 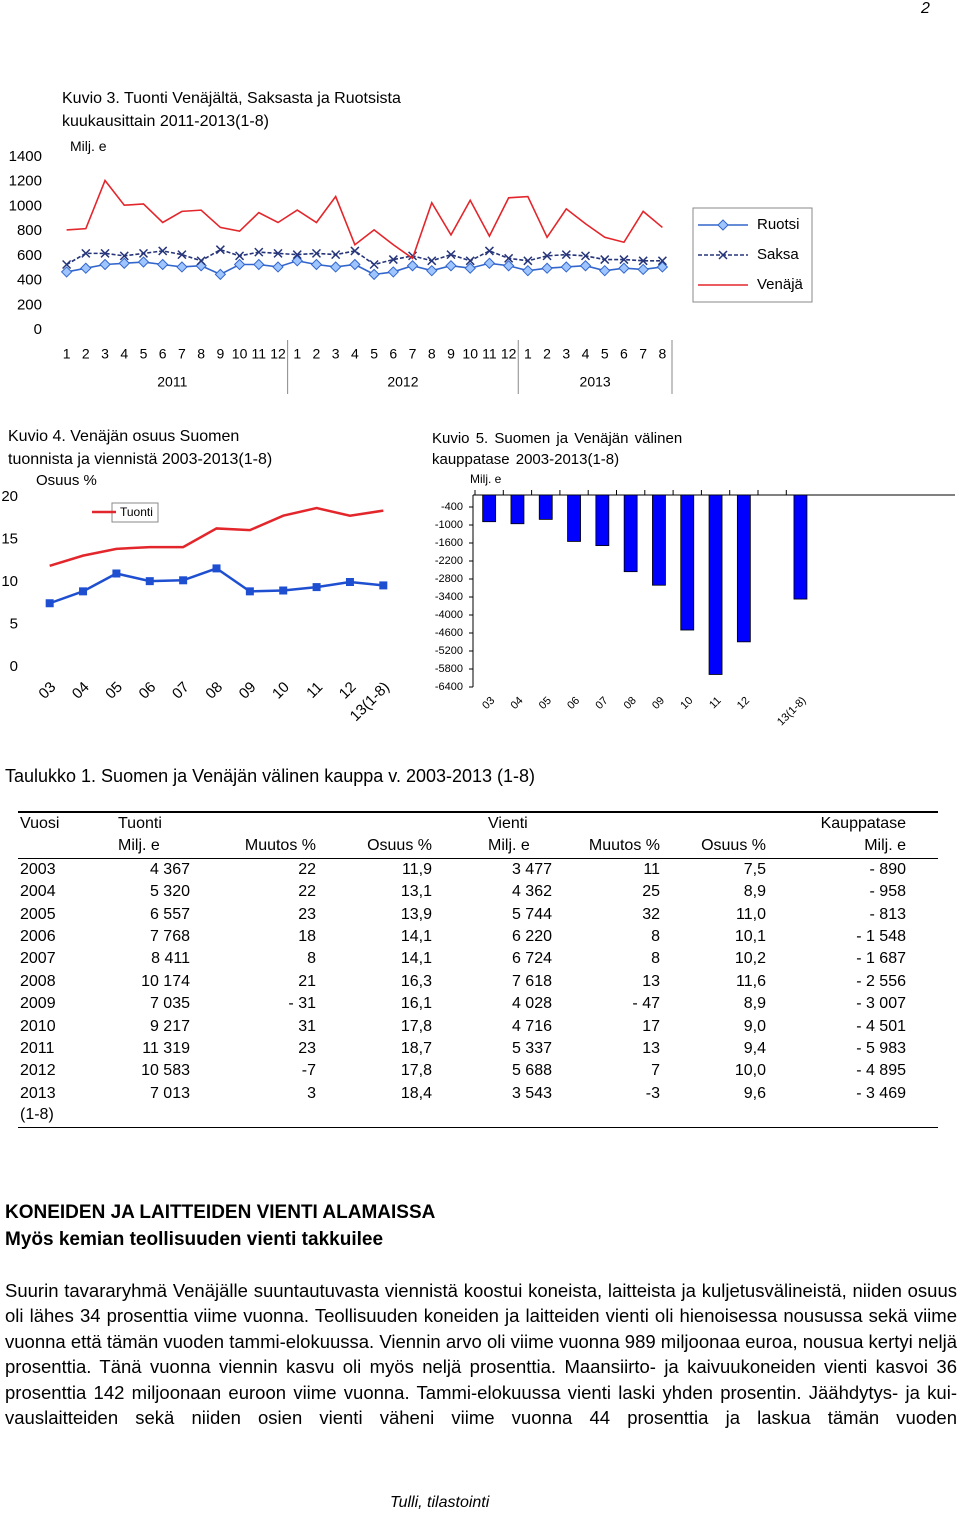 I want to click on table-cell: 18,4, so click(x=376, y=1105).